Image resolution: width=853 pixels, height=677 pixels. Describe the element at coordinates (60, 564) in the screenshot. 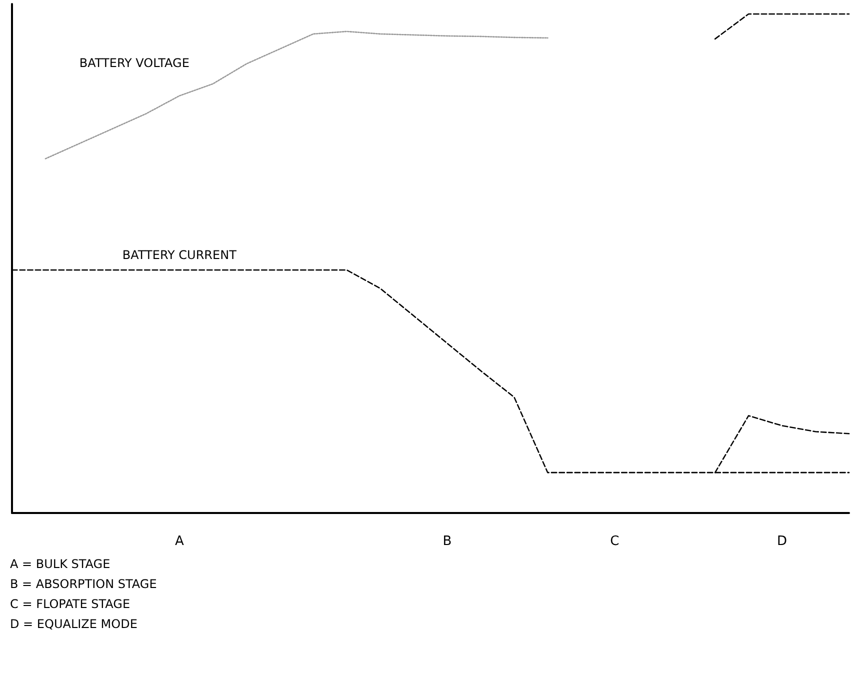

I see `text: A = BULK STAGE` at that location.